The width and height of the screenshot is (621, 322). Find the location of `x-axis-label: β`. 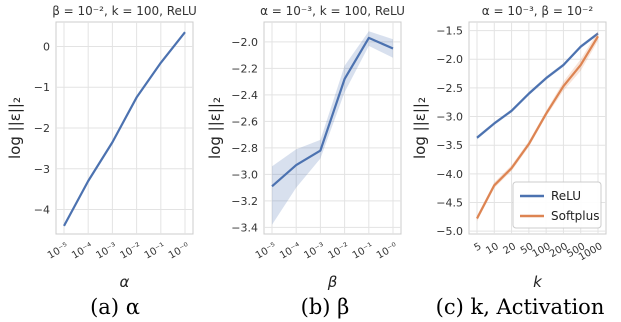

x-axis-label: β is located at coordinates (332, 282).